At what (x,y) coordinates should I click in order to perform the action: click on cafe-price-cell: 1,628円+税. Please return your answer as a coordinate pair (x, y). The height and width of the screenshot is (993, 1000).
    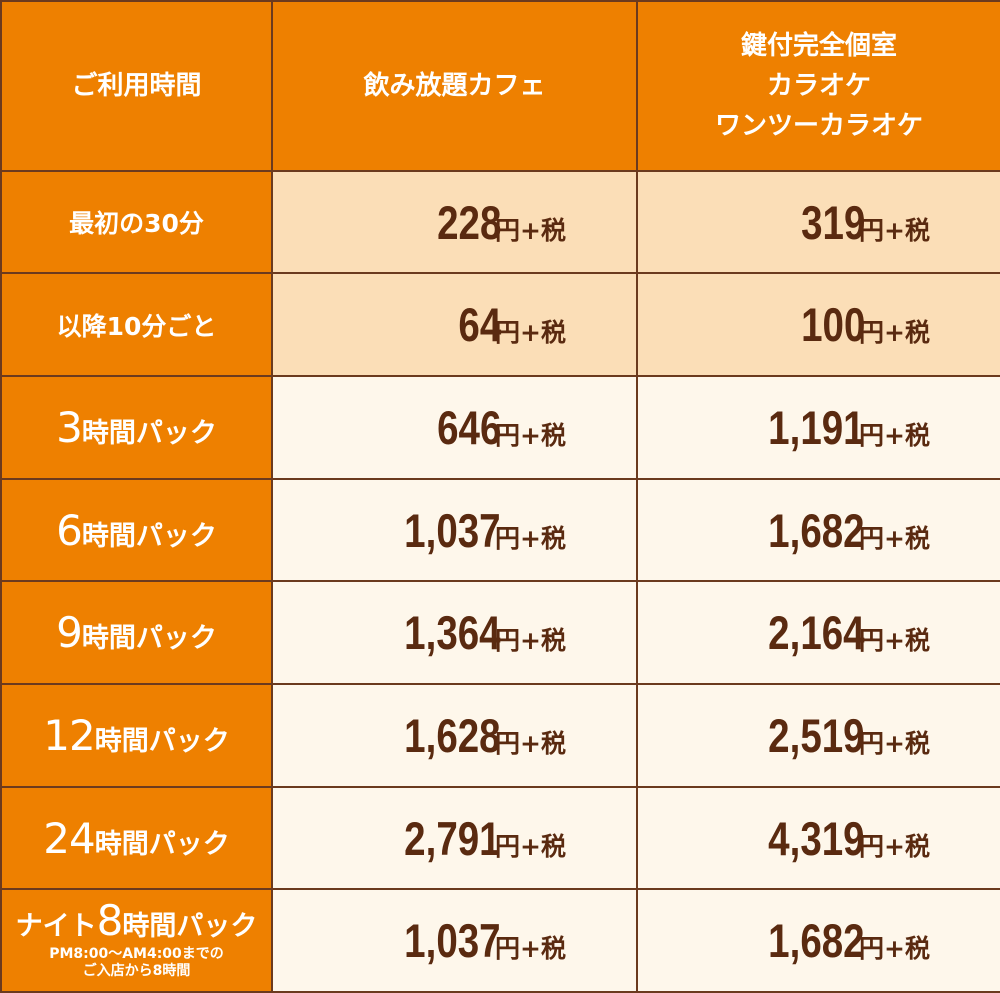
    Looking at the image, I should click on (454, 735).